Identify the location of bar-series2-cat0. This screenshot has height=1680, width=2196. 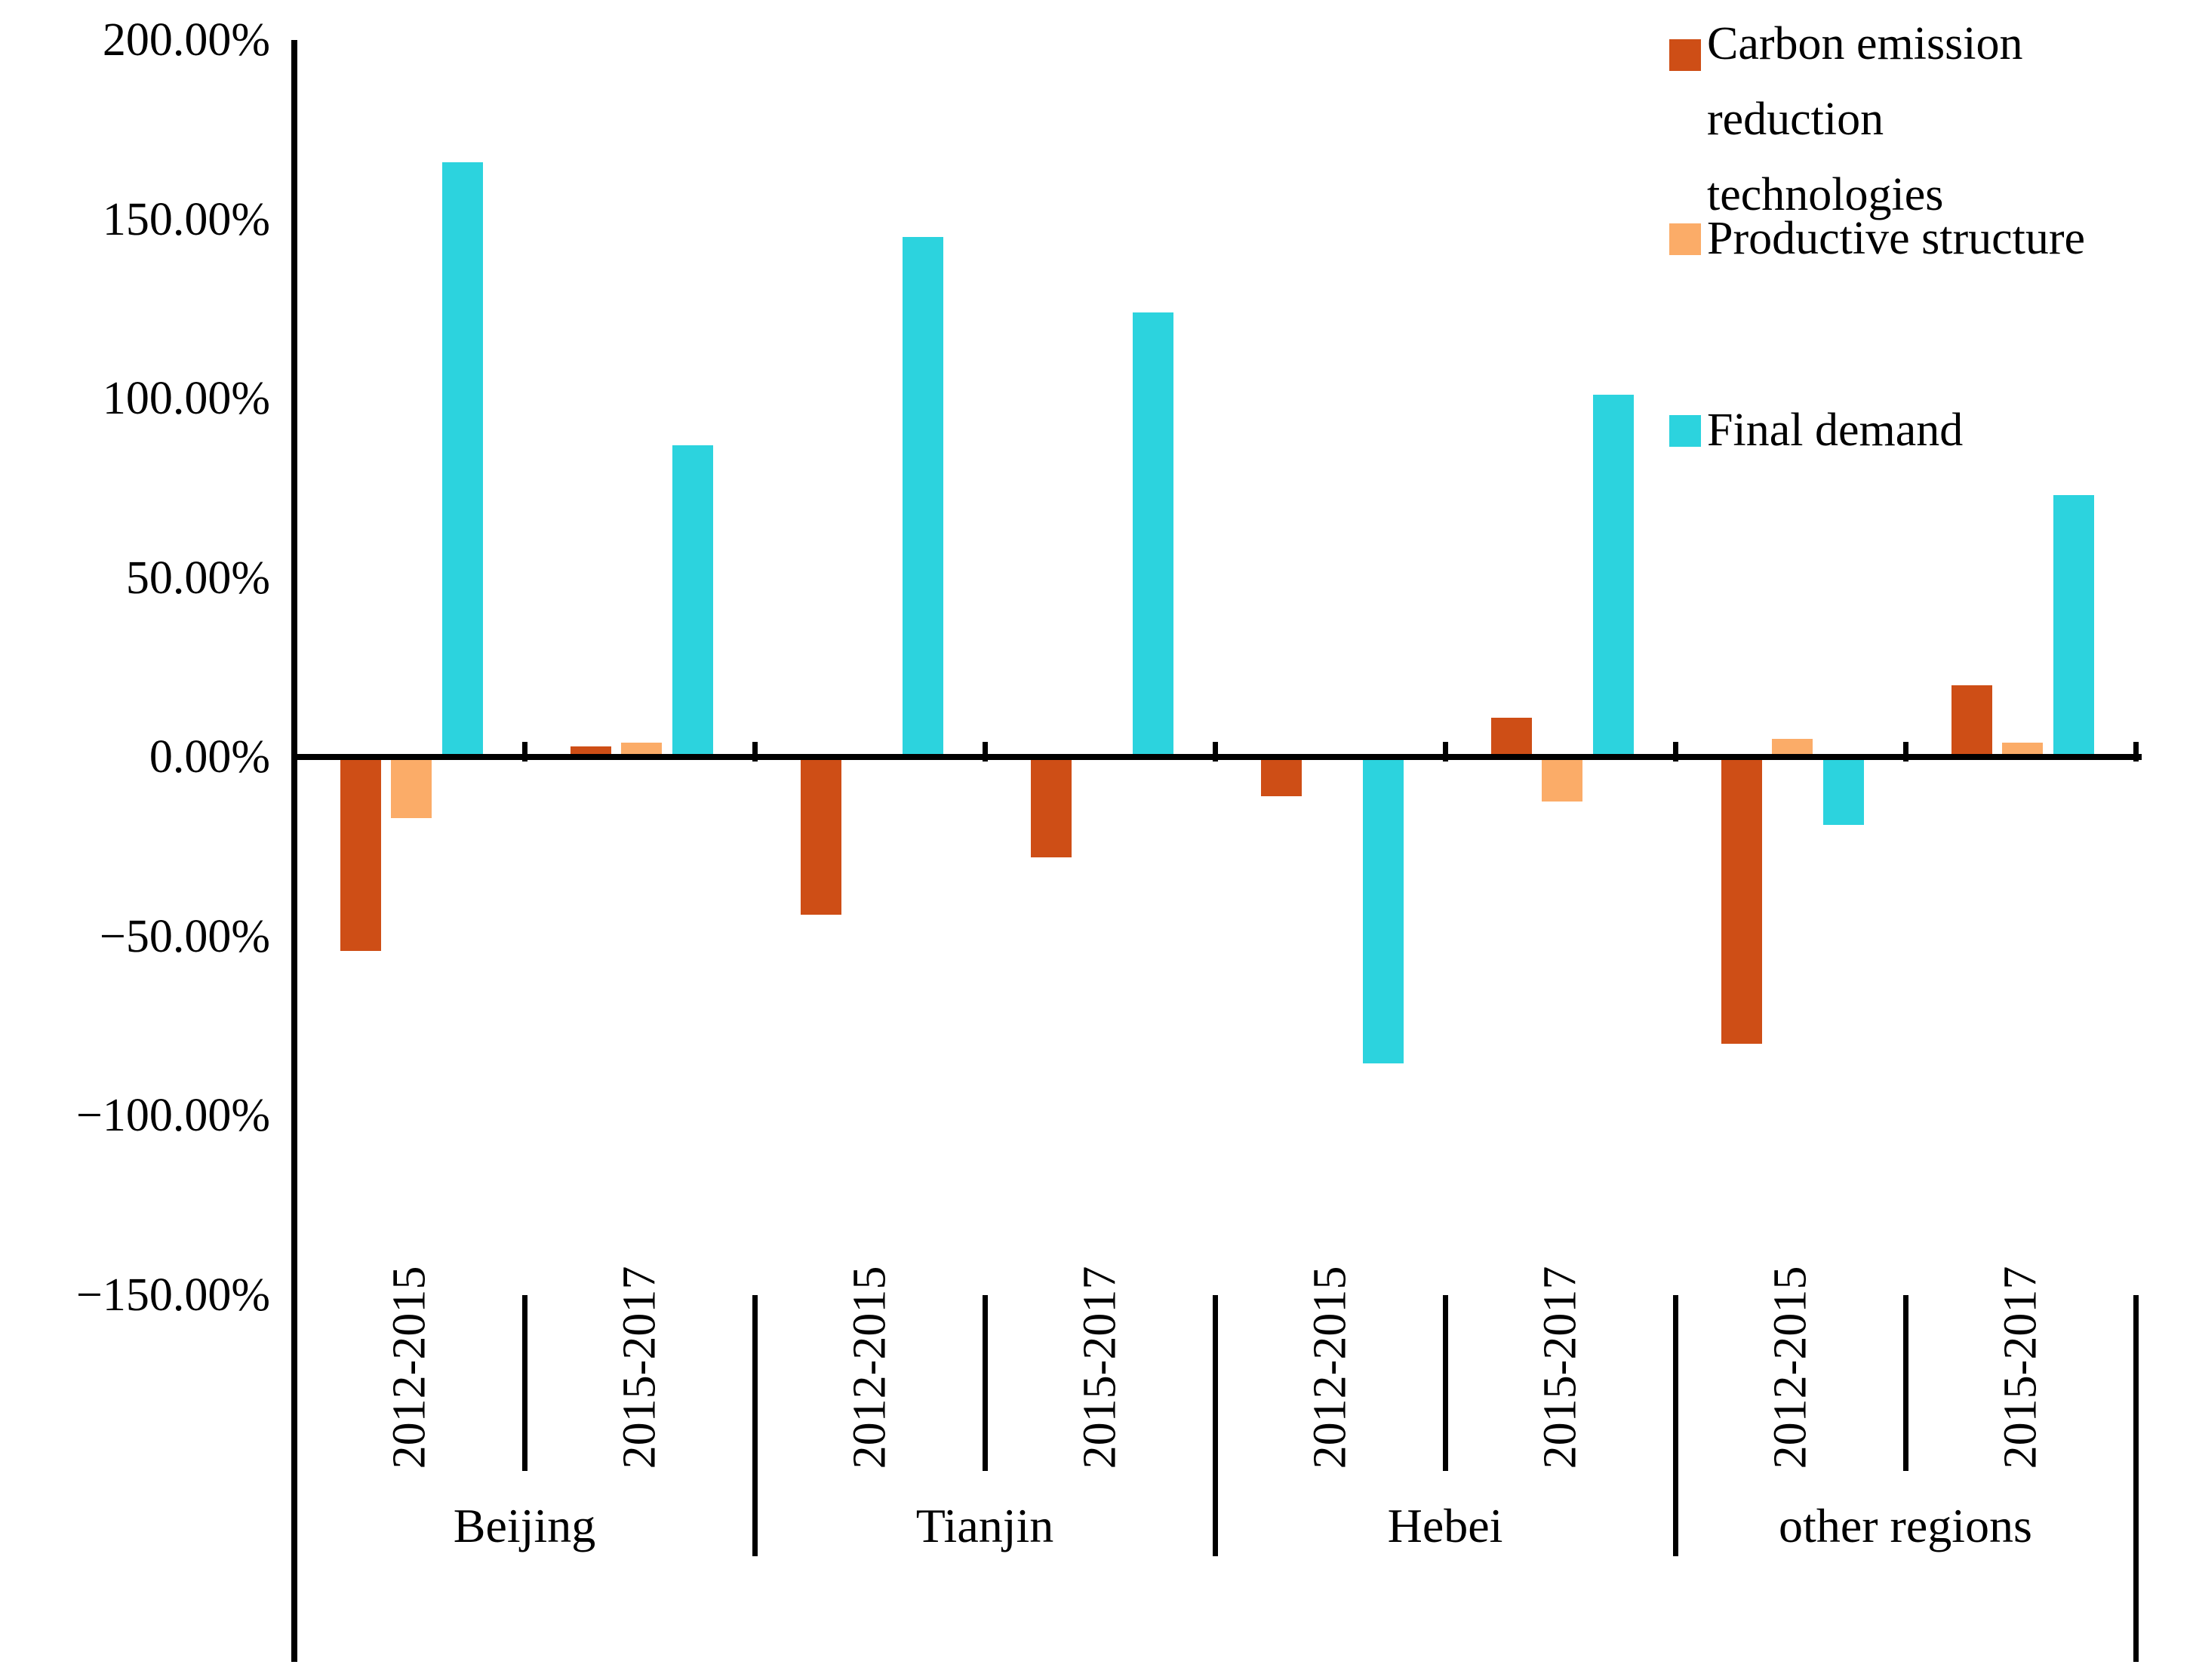
(462, 459).